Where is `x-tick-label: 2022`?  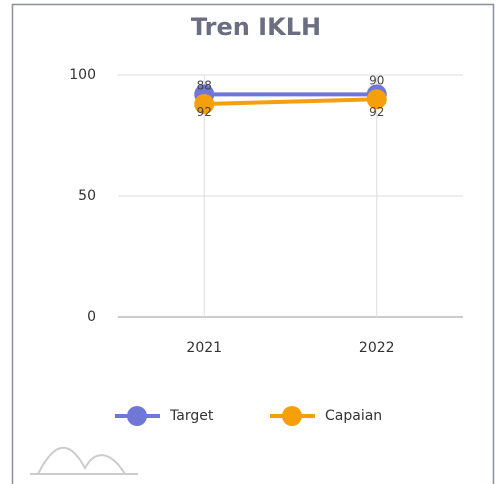
x-tick-label: 2022 is located at coordinates (377, 348).